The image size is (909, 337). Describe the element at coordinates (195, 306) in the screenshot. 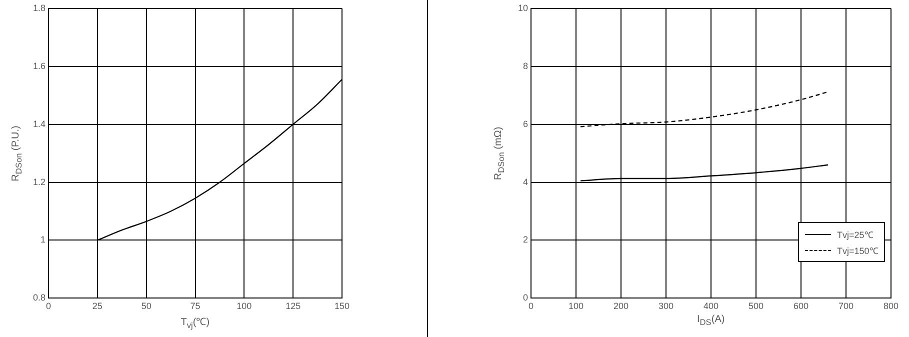

I see `x-tick-label: 75` at that location.